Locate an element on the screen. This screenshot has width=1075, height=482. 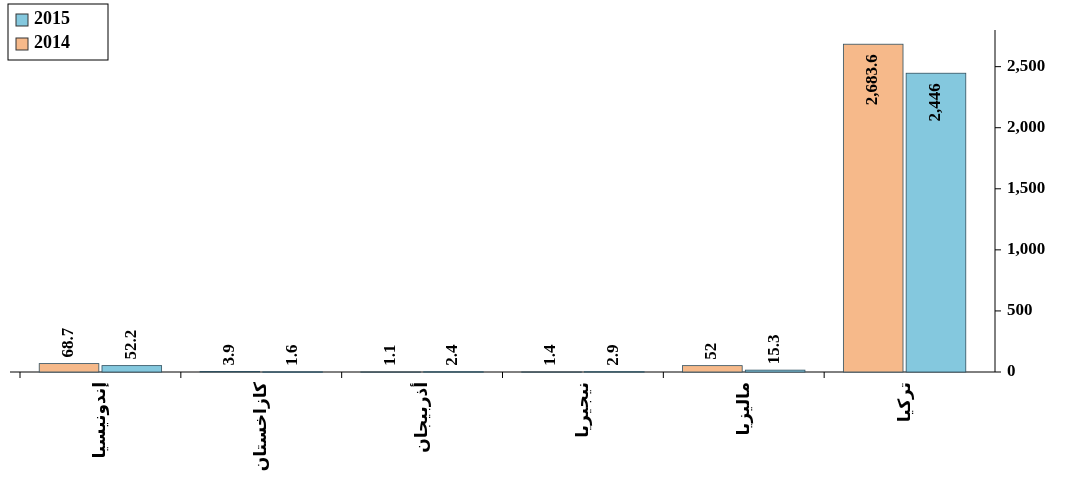
x-tick-label: أذربيجان is located at coordinates (421, 417).